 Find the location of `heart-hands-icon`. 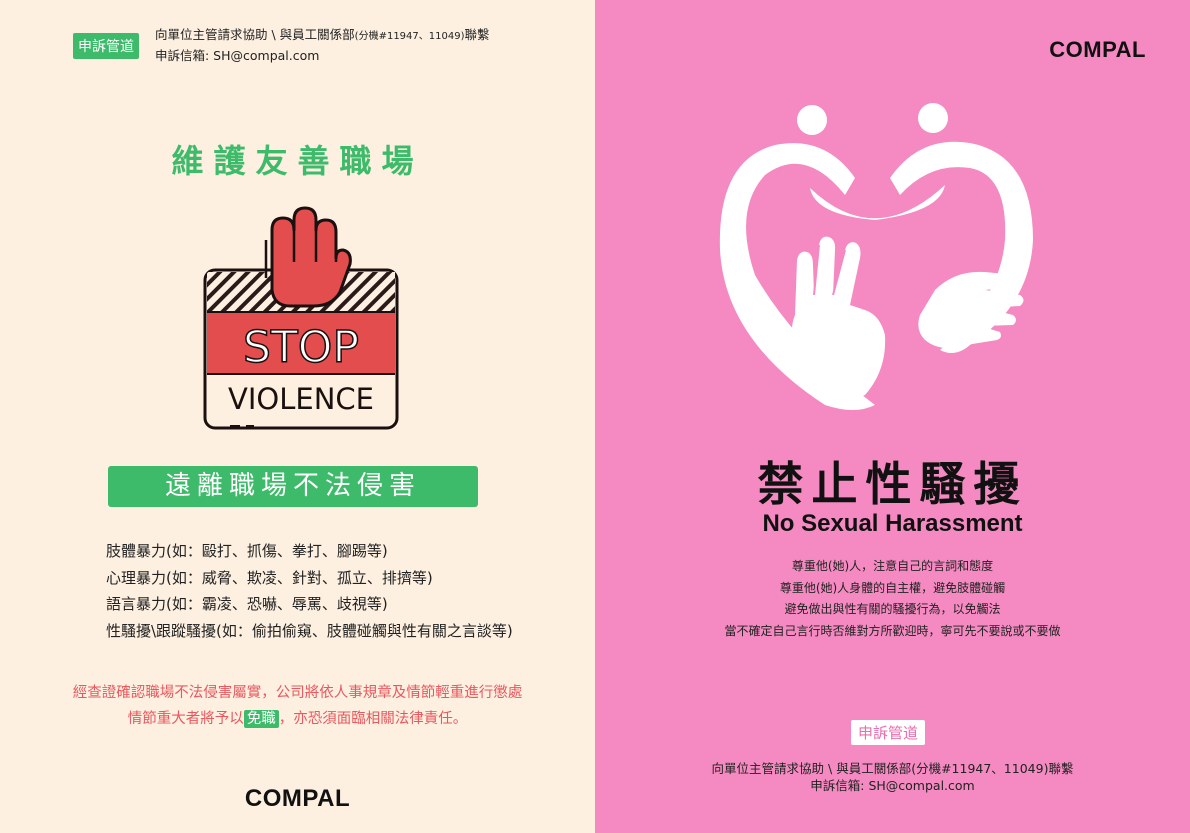

heart-hands-icon is located at coordinates (876, 256).